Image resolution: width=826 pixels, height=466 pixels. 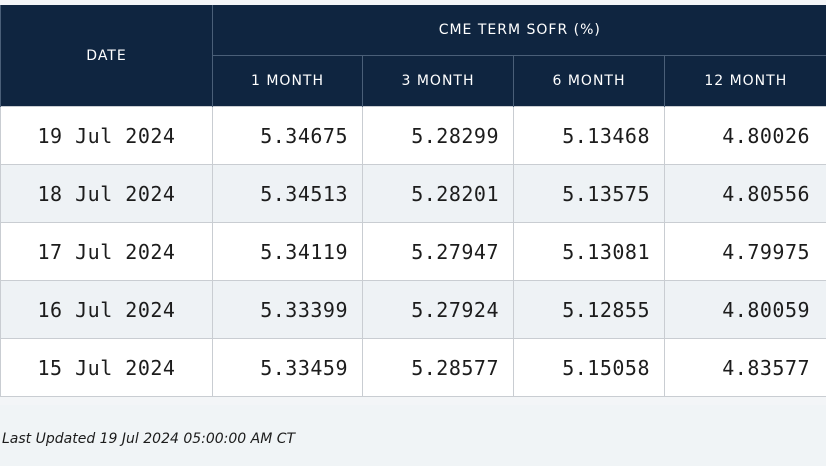 What do you see at coordinates (589, 367) in the screenshot?
I see `rate-6-month: 5.15058` at bounding box center [589, 367].